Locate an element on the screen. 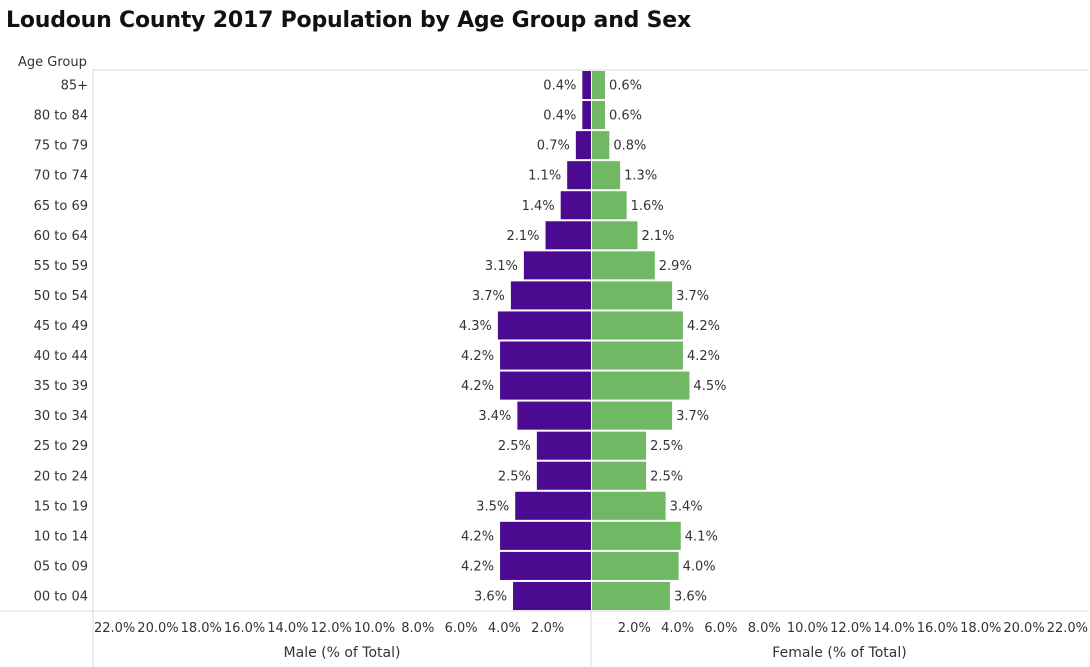 The height and width of the screenshot is (667, 1090). female-axis-tick: 20.0% is located at coordinates (1023, 628).